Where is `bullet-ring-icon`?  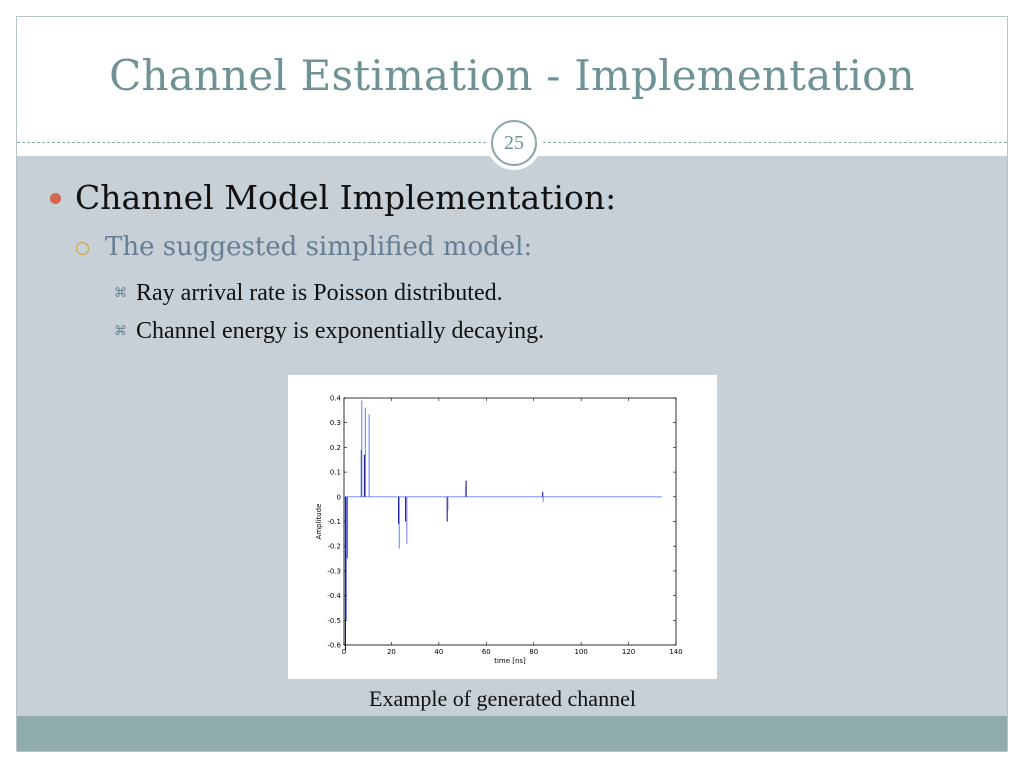
bullet-ring-icon is located at coordinates (82, 248).